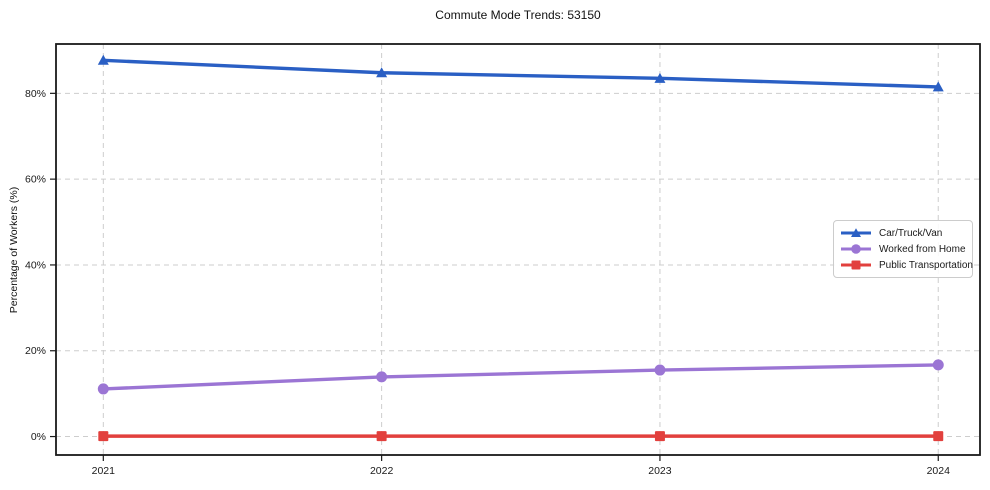 This screenshot has height=490, width=990. What do you see at coordinates (104, 471) in the screenshot?
I see `x-tick-label: 2021` at bounding box center [104, 471].